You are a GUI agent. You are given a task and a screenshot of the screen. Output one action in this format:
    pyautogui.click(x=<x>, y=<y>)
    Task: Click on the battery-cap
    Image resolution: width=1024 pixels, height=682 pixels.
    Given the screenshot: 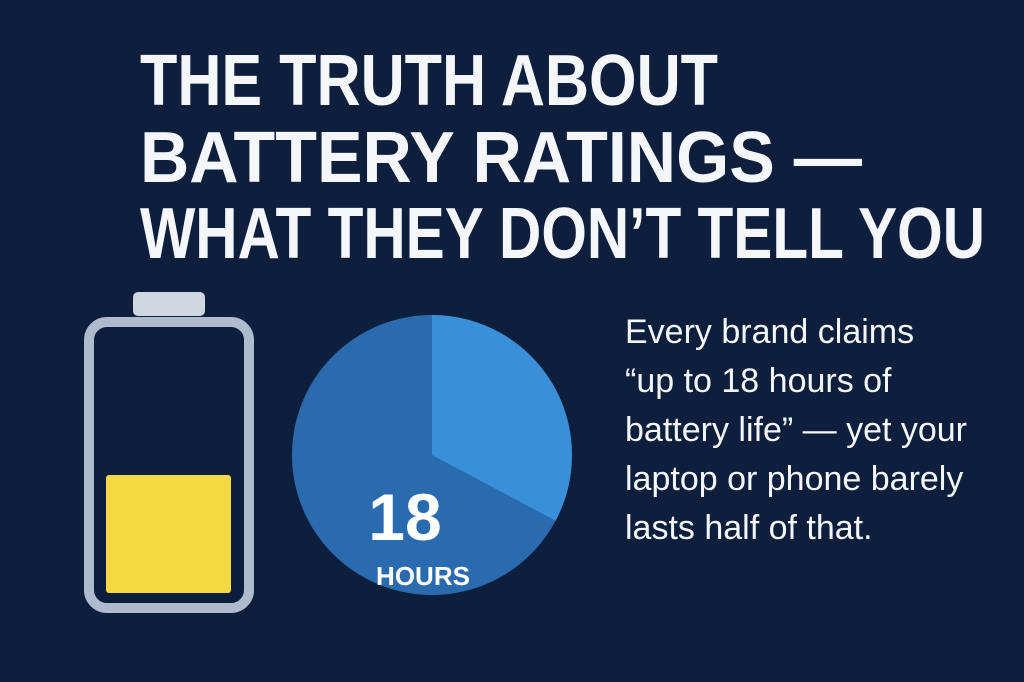 What is the action you would take?
    pyautogui.click(x=169, y=304)
    